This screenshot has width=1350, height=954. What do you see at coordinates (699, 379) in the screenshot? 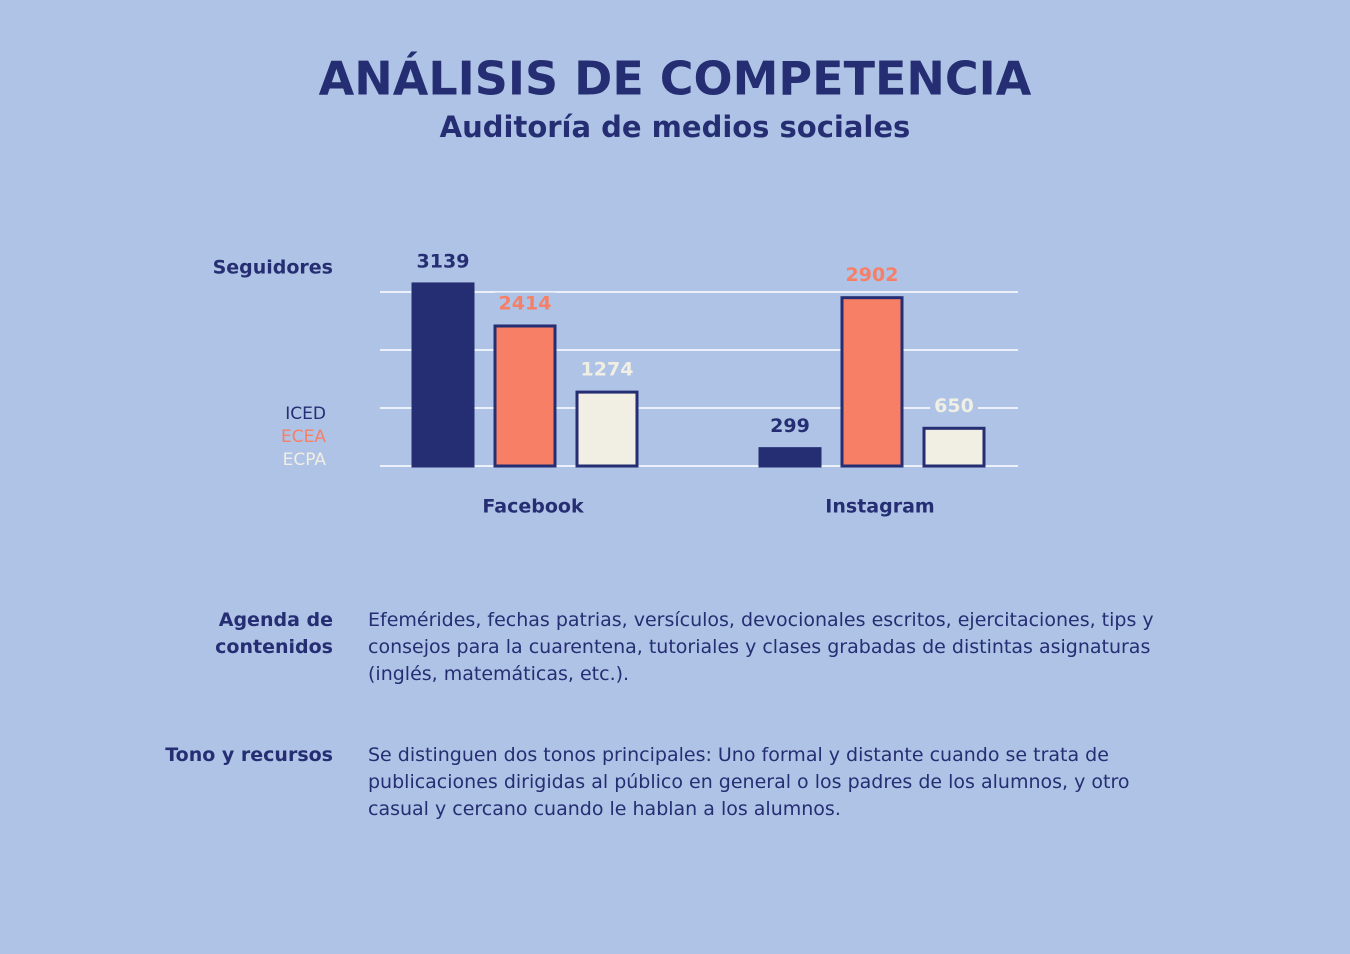
I see `grid` at bounding box center [699, 379].